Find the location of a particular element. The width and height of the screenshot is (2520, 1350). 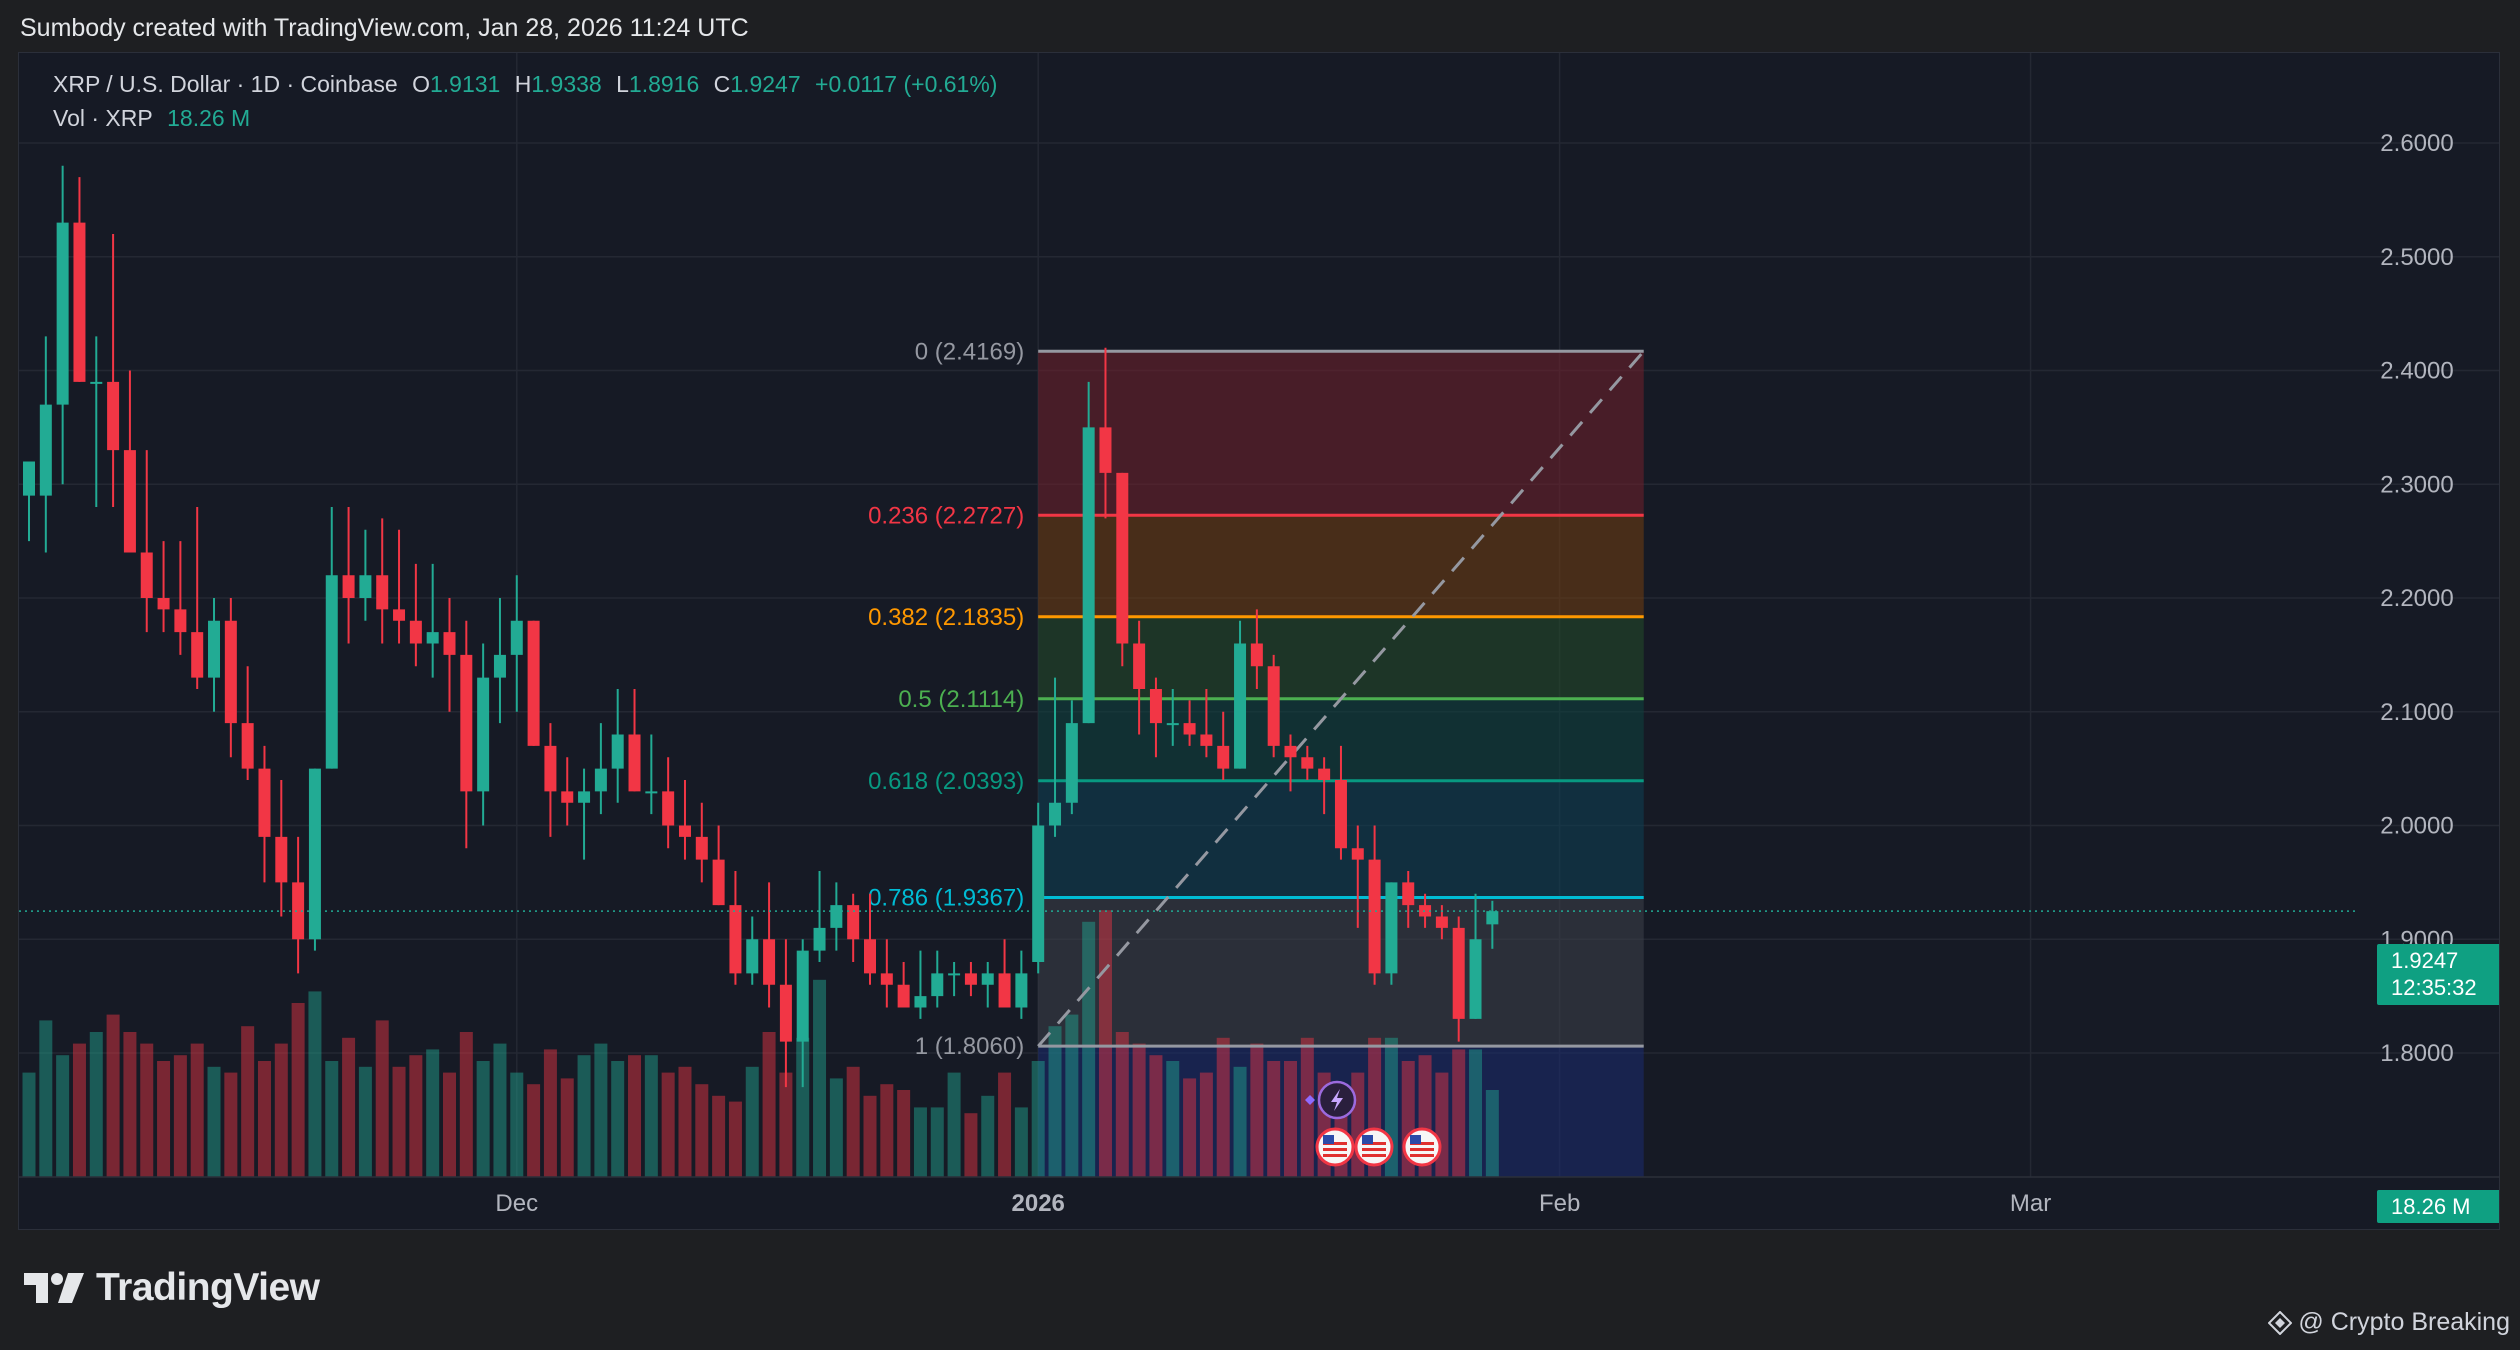

watermark: @ Crypto Breaking is located at coordinates (2389, 1322).